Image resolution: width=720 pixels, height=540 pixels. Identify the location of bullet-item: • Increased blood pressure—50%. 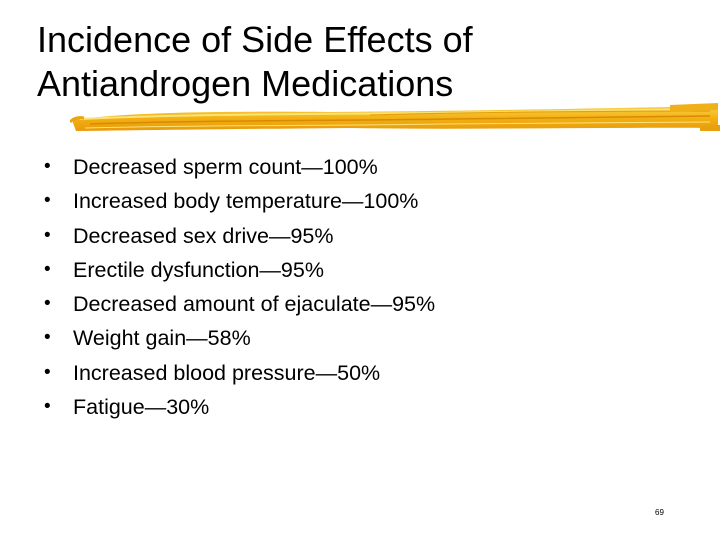
(239, 373).